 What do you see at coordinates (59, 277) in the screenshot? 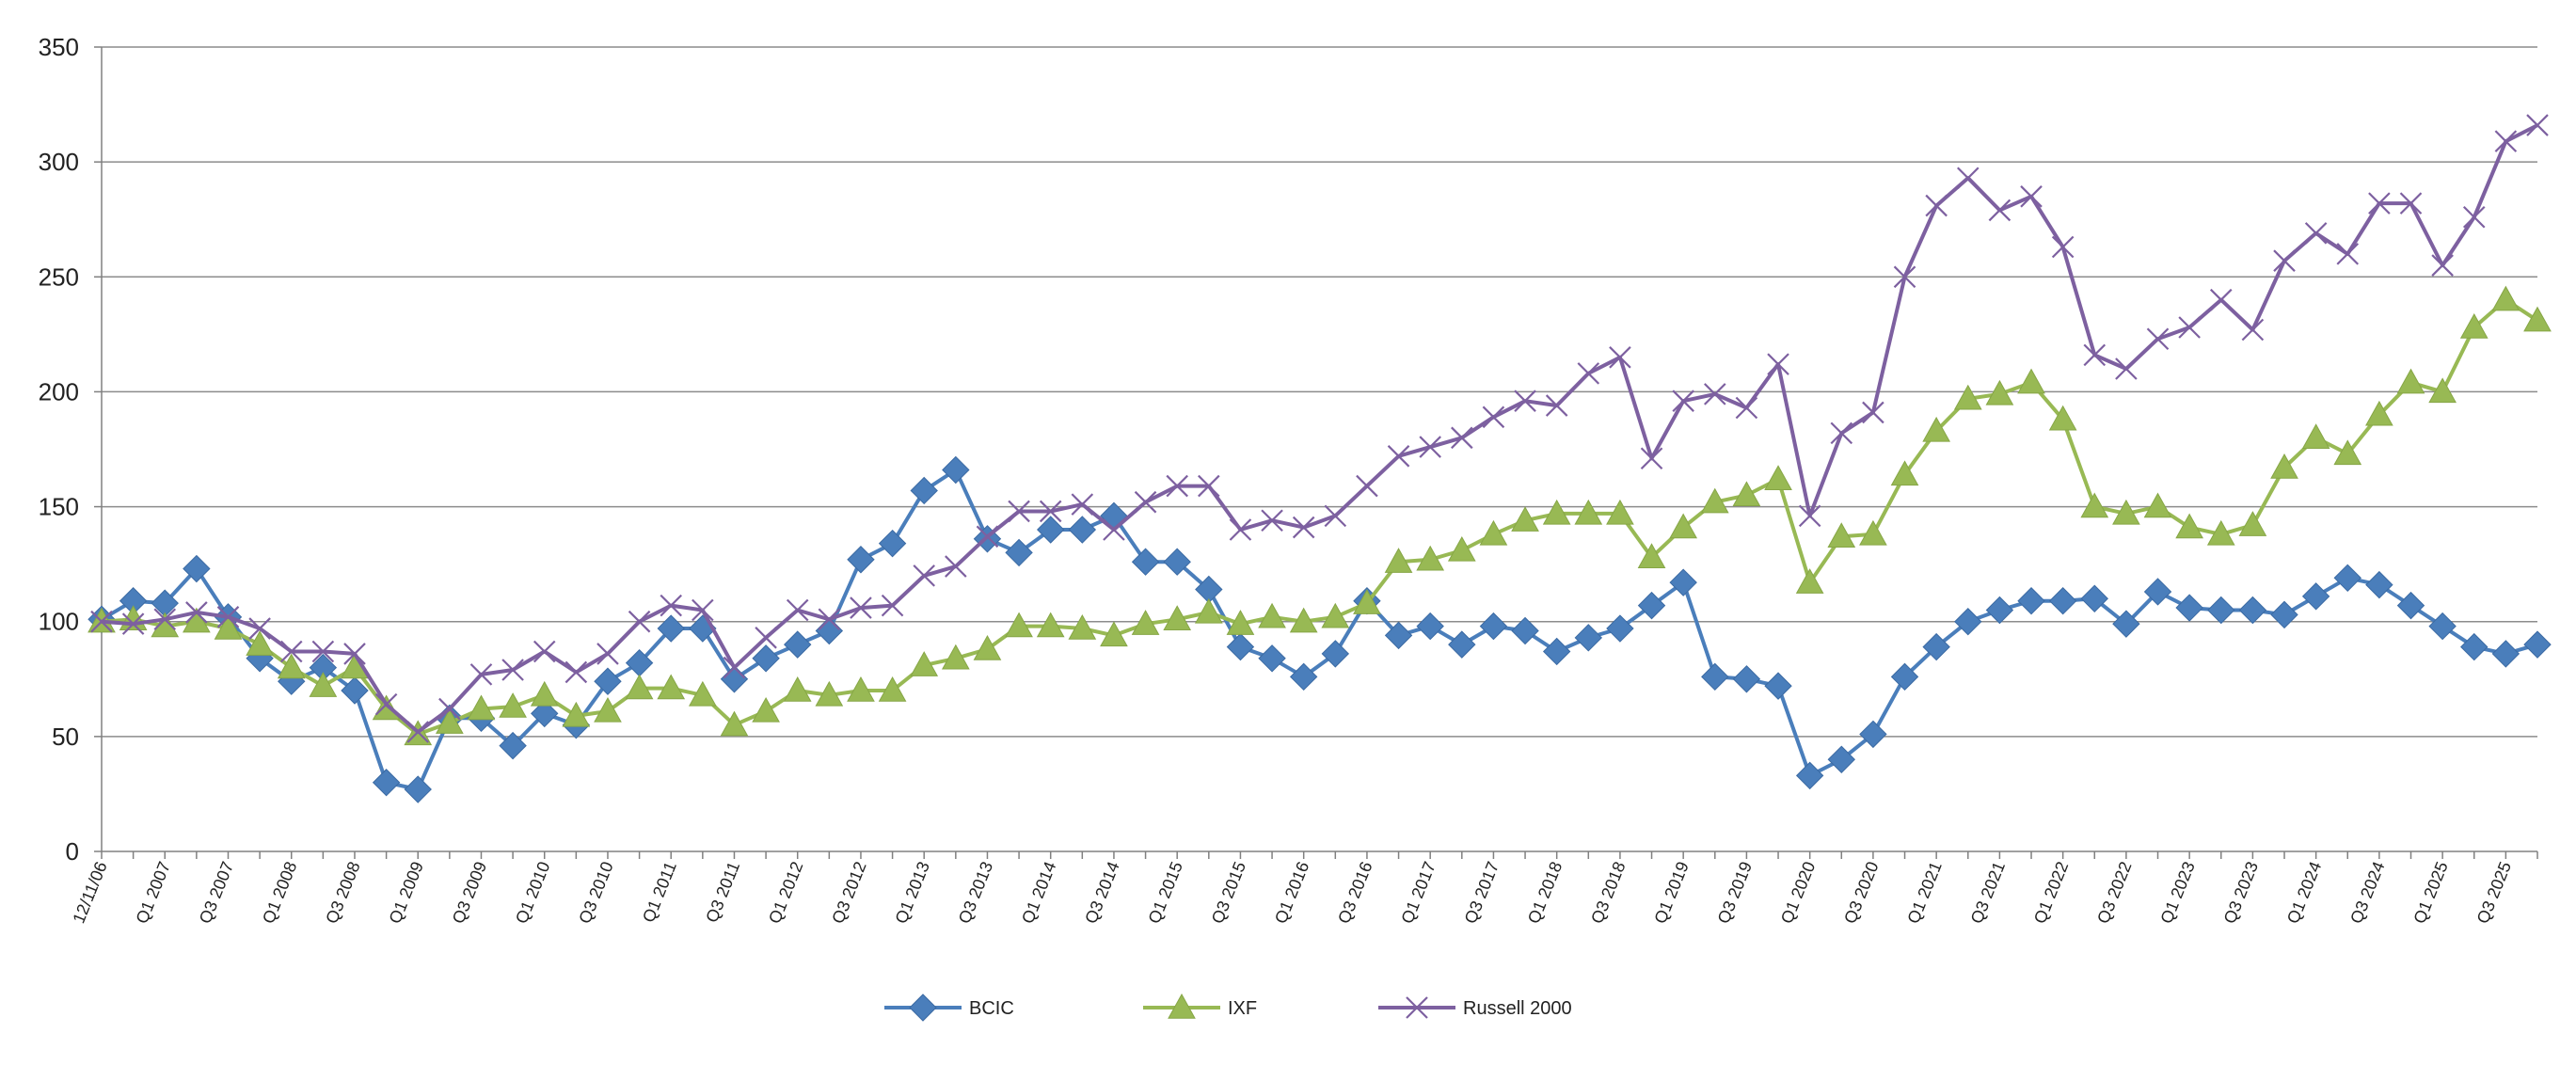
I see `y-tick-label: 250` at bounding box center [59, 277].